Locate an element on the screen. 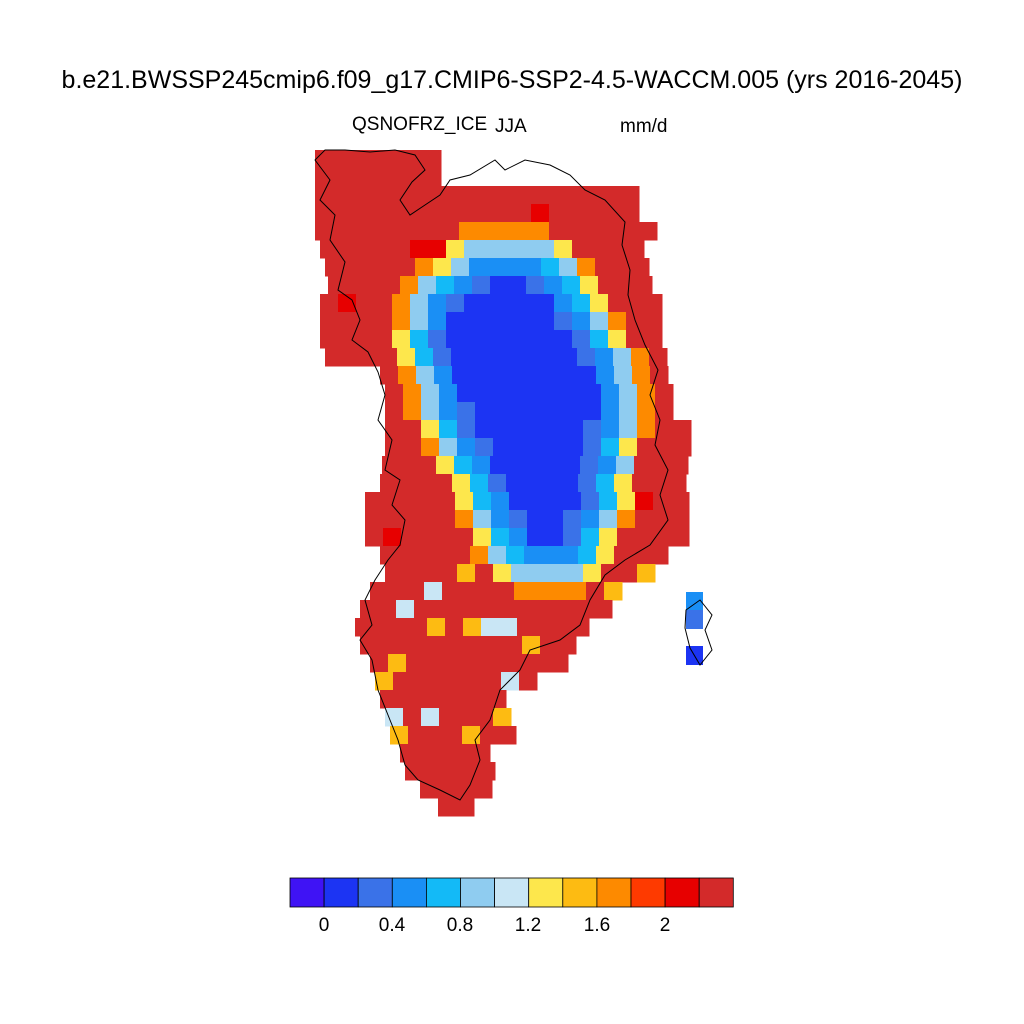 This screenshot has width=1024, height=1024. units-label: mm/d is located at coordinates (644, 126).